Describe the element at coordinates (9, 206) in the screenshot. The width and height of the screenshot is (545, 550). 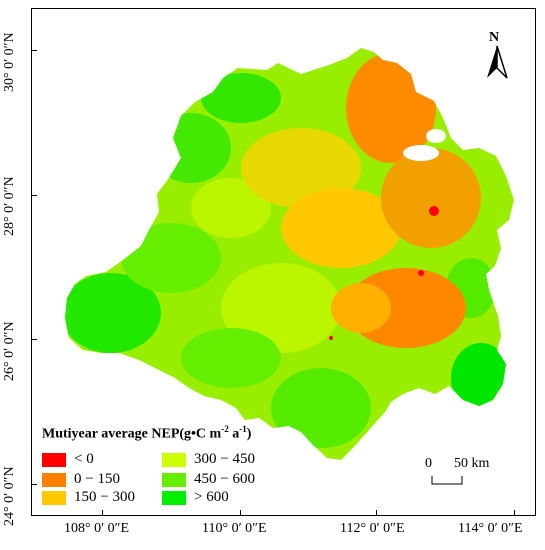
I see `y-label-28: 28° 0′ 0″N` at that location.